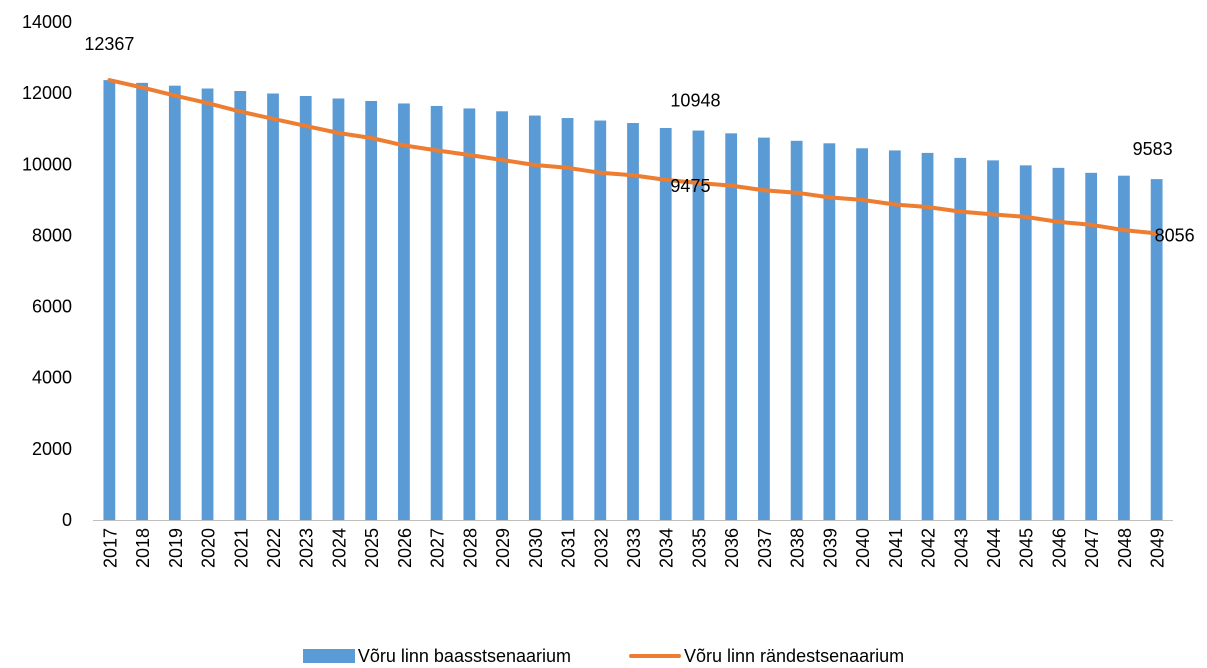  What do you see at coordinates (655, 656) in the screenshot?
I see `legend-swatch-line` at bounding box center [655, 656].